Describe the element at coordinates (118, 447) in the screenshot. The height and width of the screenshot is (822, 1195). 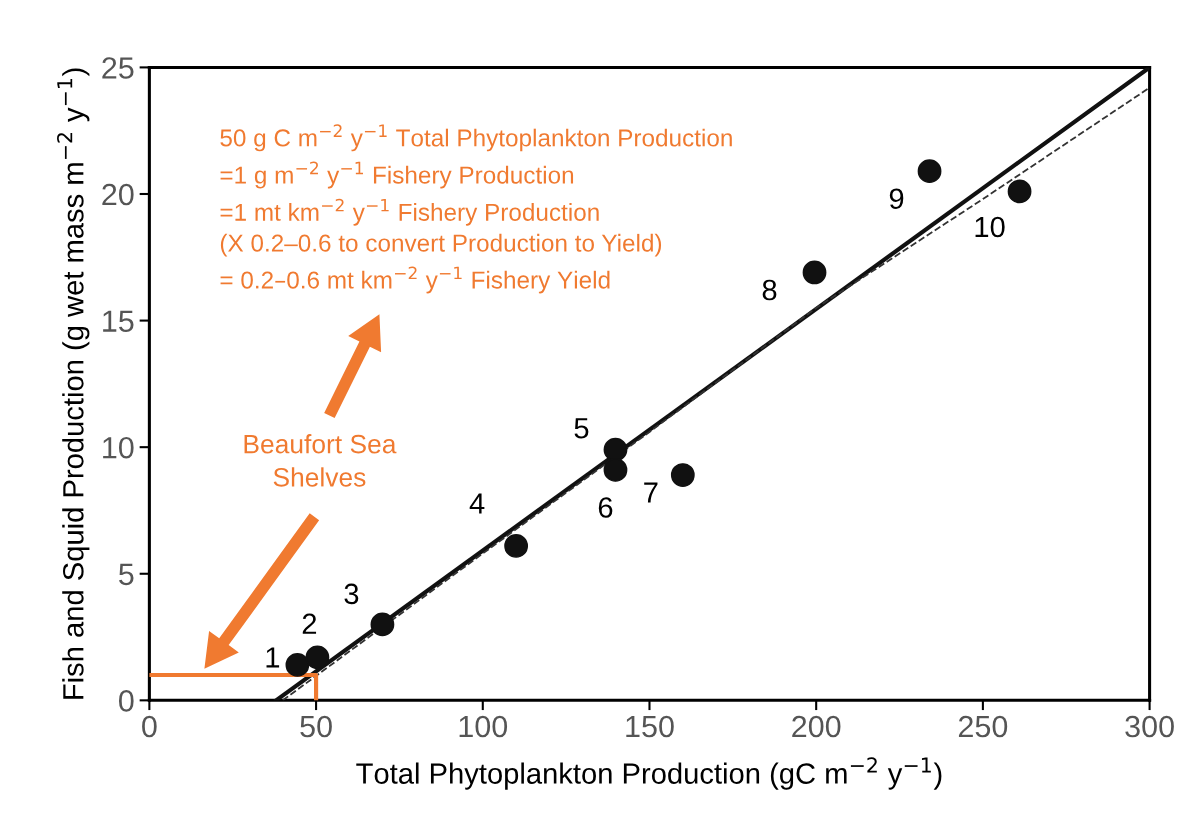
I see `y-tick-label: 10` at that location.